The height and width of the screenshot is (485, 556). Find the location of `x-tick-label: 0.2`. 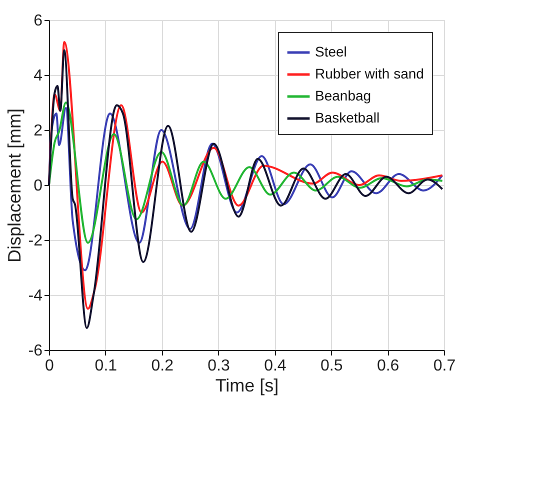

x-tick-label: 0.2 is located at coordinates (162, 366).